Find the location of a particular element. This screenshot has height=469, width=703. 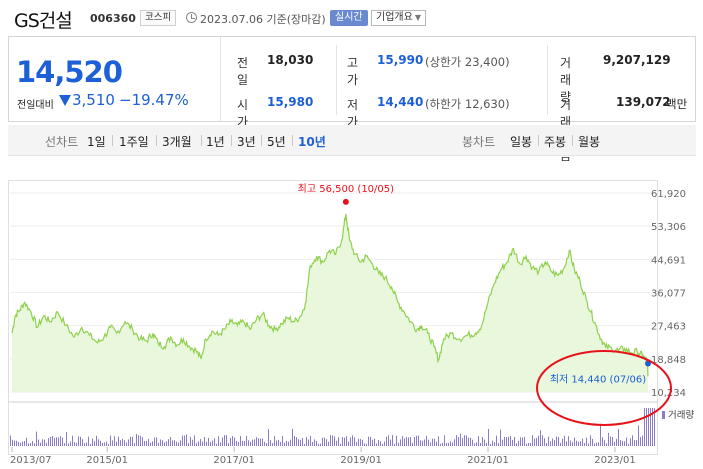

realtime-button: 실시간 is located at coordinates (349, 18).